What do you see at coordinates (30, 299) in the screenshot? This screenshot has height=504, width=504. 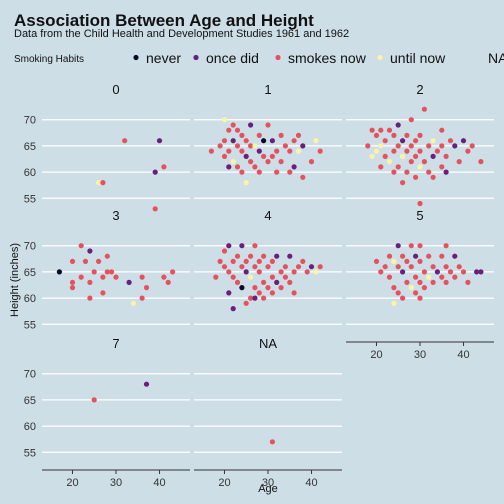 I see `y-tick-label: 60` at bounding box center [30, 299].